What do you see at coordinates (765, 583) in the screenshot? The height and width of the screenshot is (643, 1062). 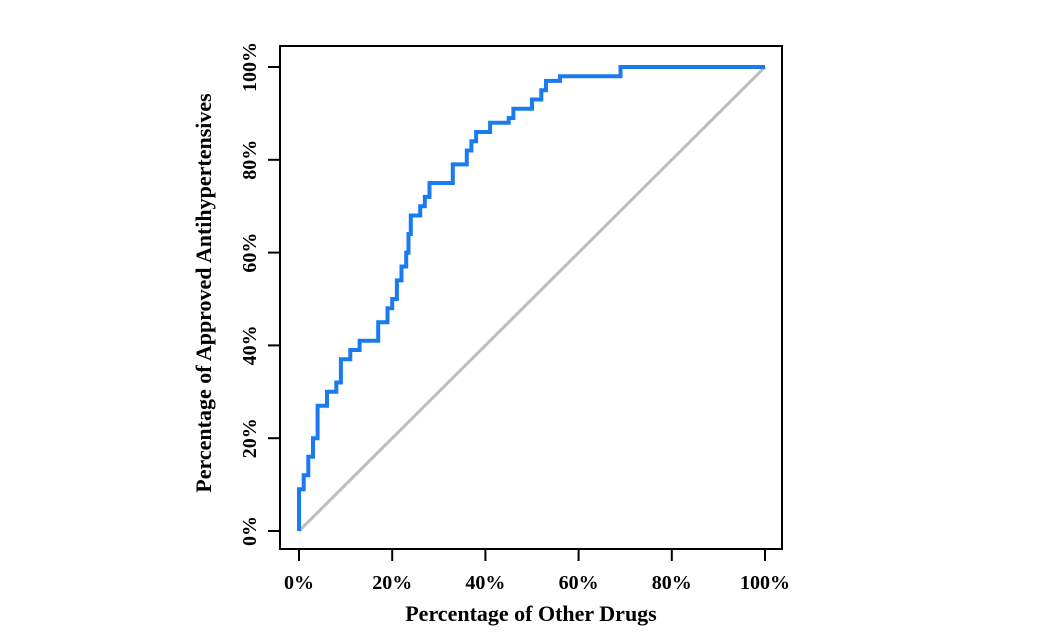 I see `x-tick-label: 100%` at bounding box center [765, 583].